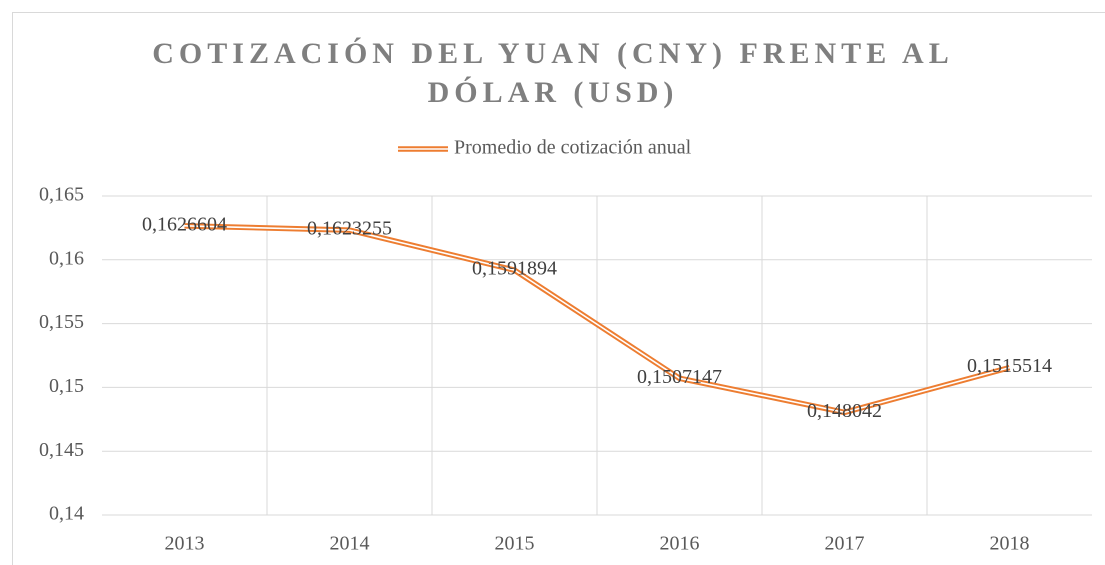  Describe the element at coordinates (844, 411) in the screenshot. I see `data-label: 0,148042` at that location.